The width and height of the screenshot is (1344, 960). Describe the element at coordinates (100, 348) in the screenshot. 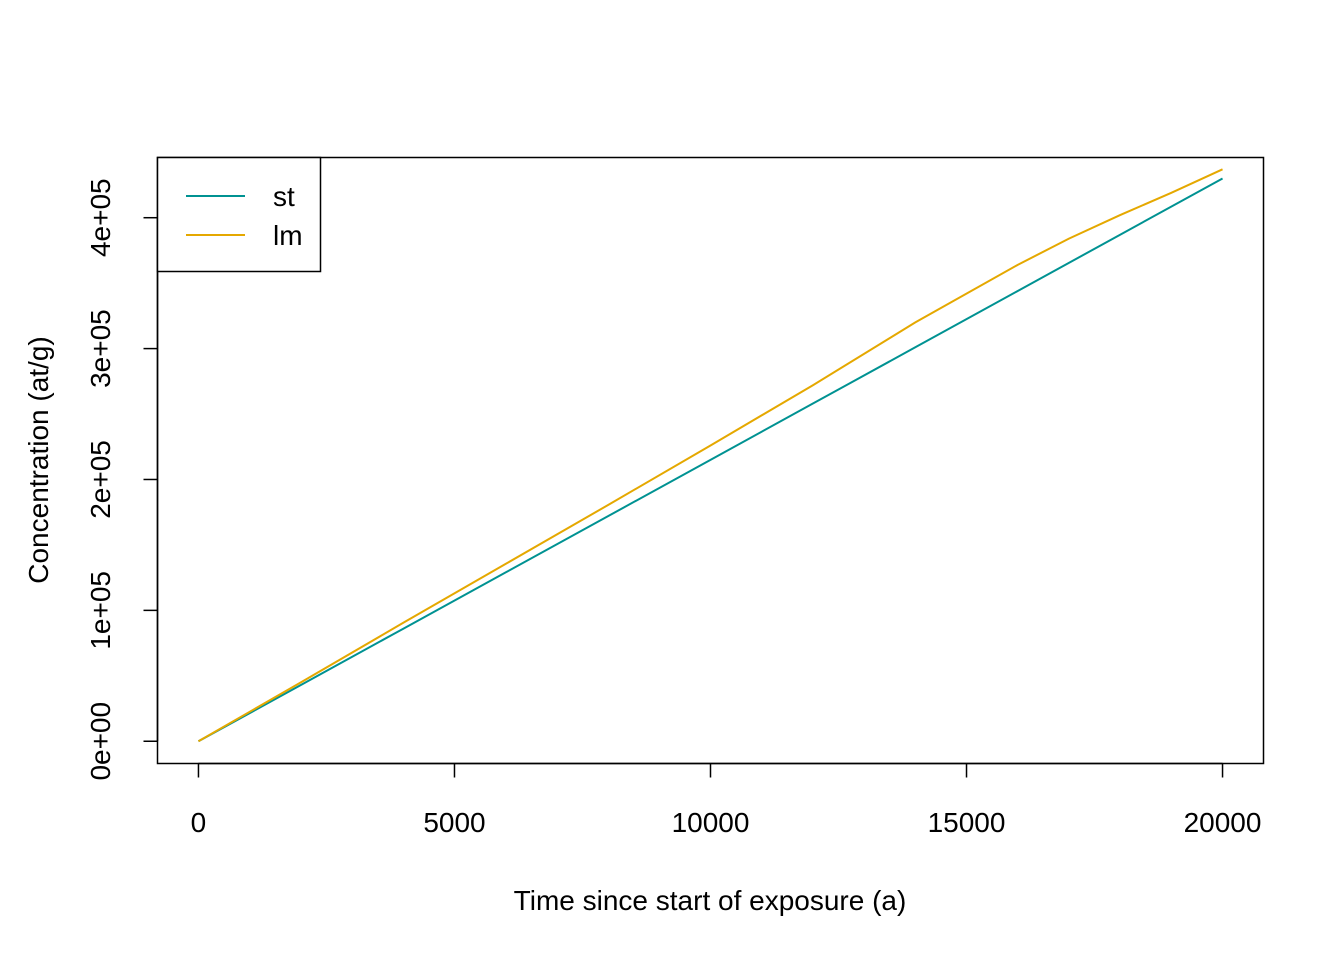

I see `y-tick-label: 3e+05` at that location.